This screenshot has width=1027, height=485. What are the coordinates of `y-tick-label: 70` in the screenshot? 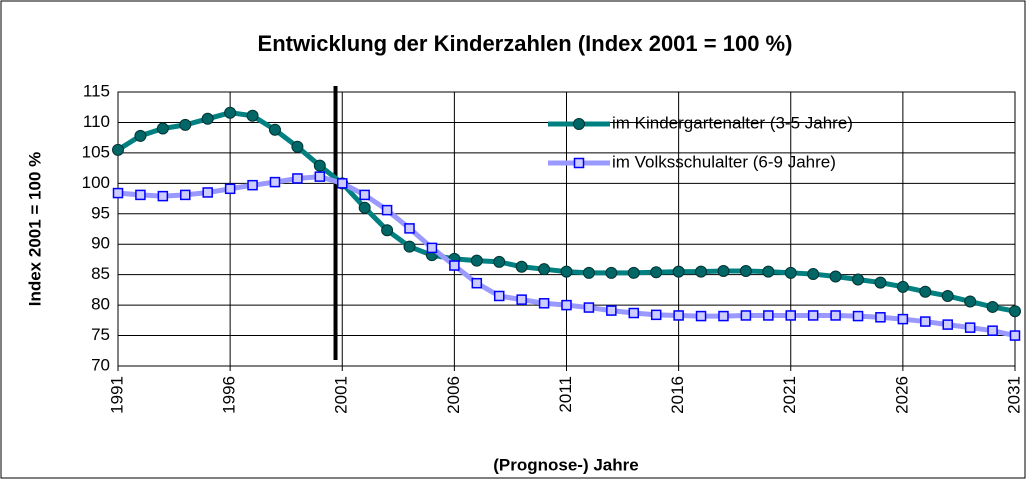 It's located at (100, 364).